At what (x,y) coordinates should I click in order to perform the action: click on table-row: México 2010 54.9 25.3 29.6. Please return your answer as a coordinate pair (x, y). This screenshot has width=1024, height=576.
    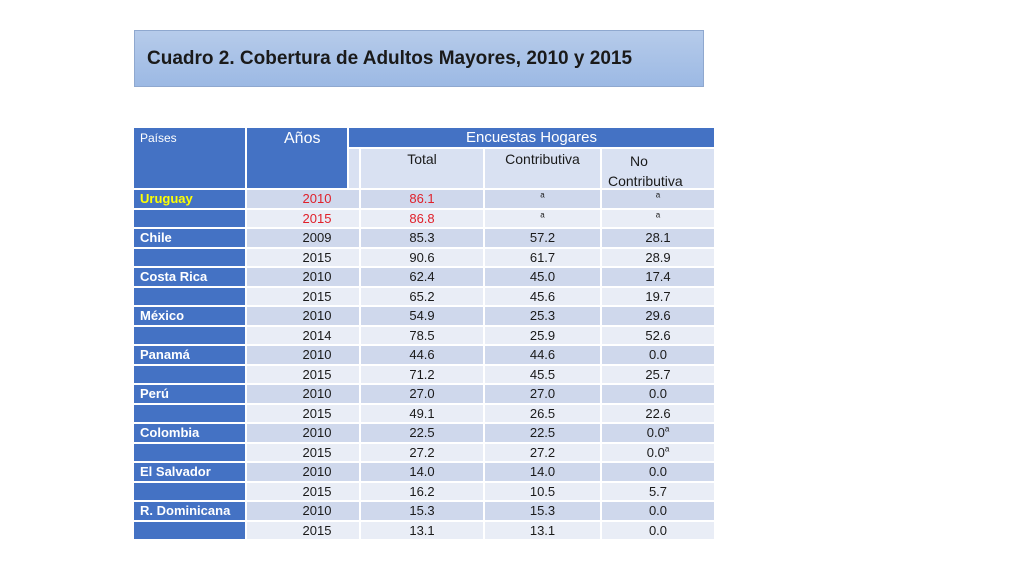
    Looking at the image, I should click on (425, 317).